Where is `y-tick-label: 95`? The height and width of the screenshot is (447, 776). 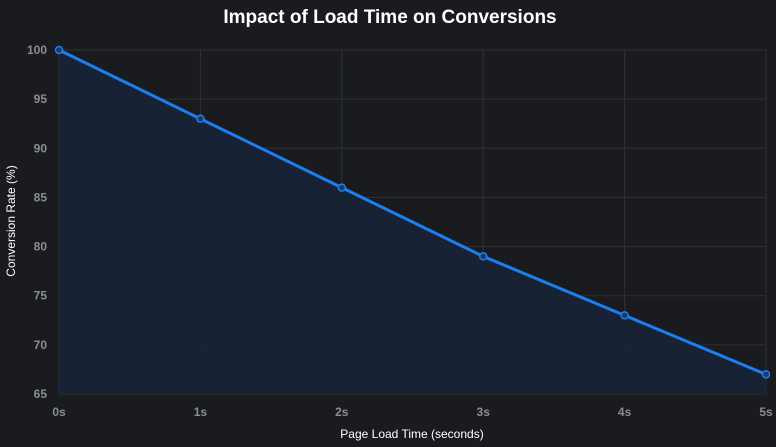
y-tick-label: 95 is located at coordinates (41, 99).